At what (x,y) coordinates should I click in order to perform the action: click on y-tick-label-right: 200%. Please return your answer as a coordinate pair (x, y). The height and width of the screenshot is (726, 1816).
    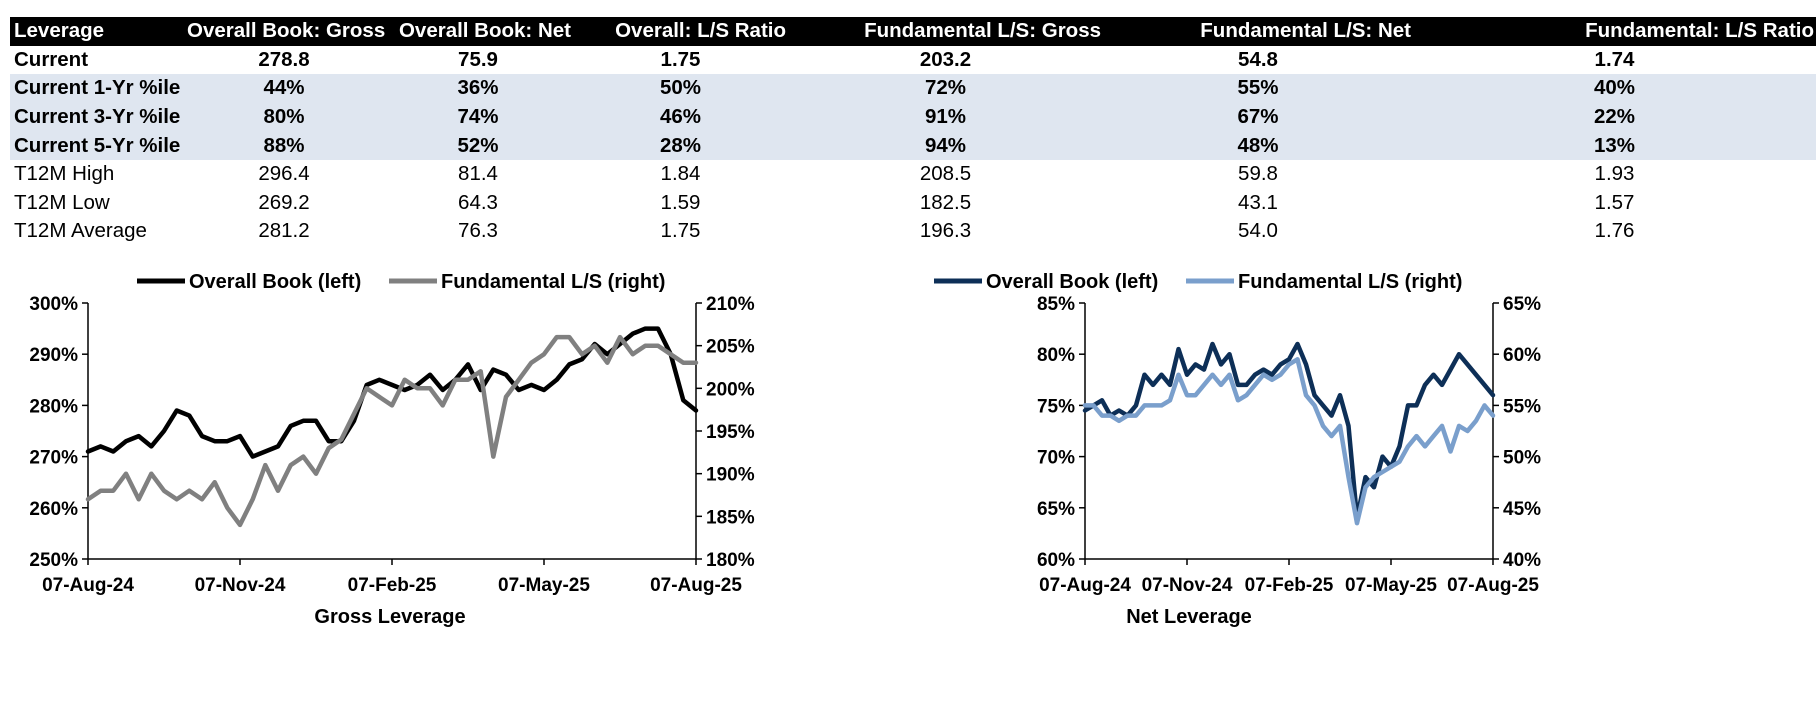
    Looking at the image, I should click on (730, 389).